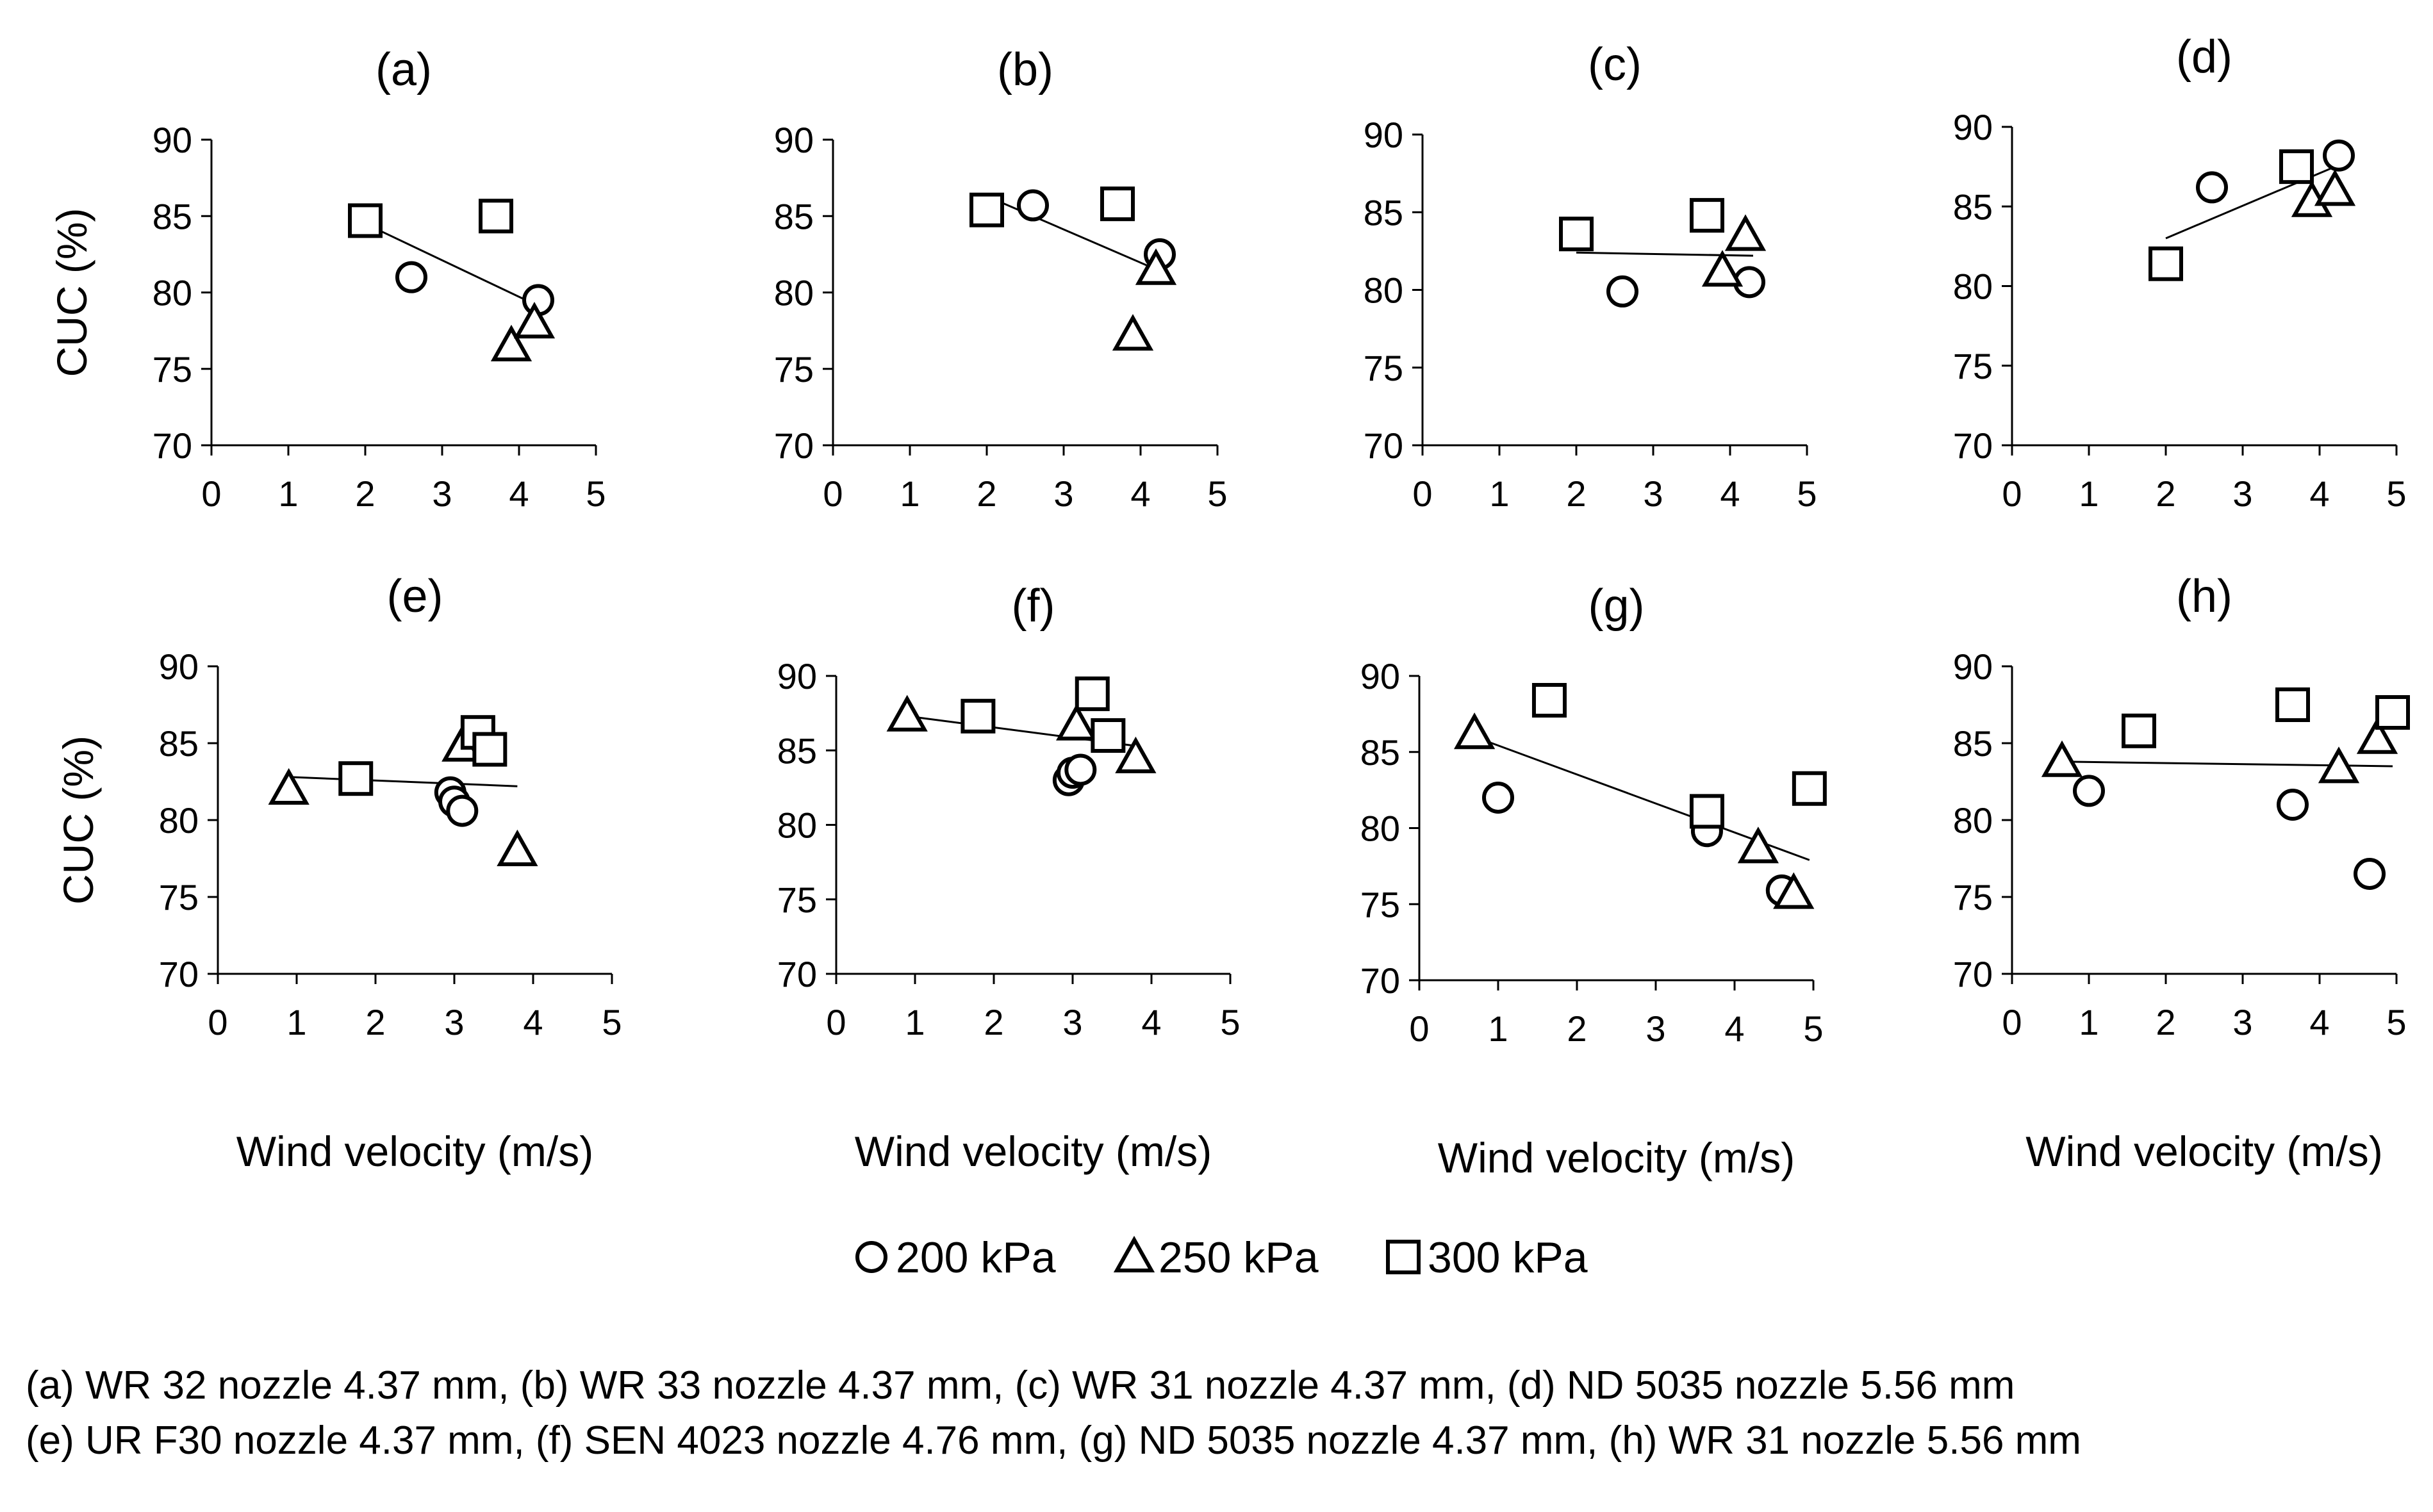 The height and width of the screenshot is (1512, 2433). What do you see at coordinates (454, 265) in the screenshot?
I see `trendline` at bounding box center [454, 265].